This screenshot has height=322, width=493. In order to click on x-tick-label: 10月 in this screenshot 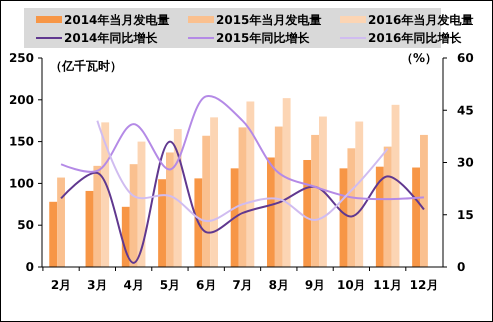, I will do `click(351, 285)`.